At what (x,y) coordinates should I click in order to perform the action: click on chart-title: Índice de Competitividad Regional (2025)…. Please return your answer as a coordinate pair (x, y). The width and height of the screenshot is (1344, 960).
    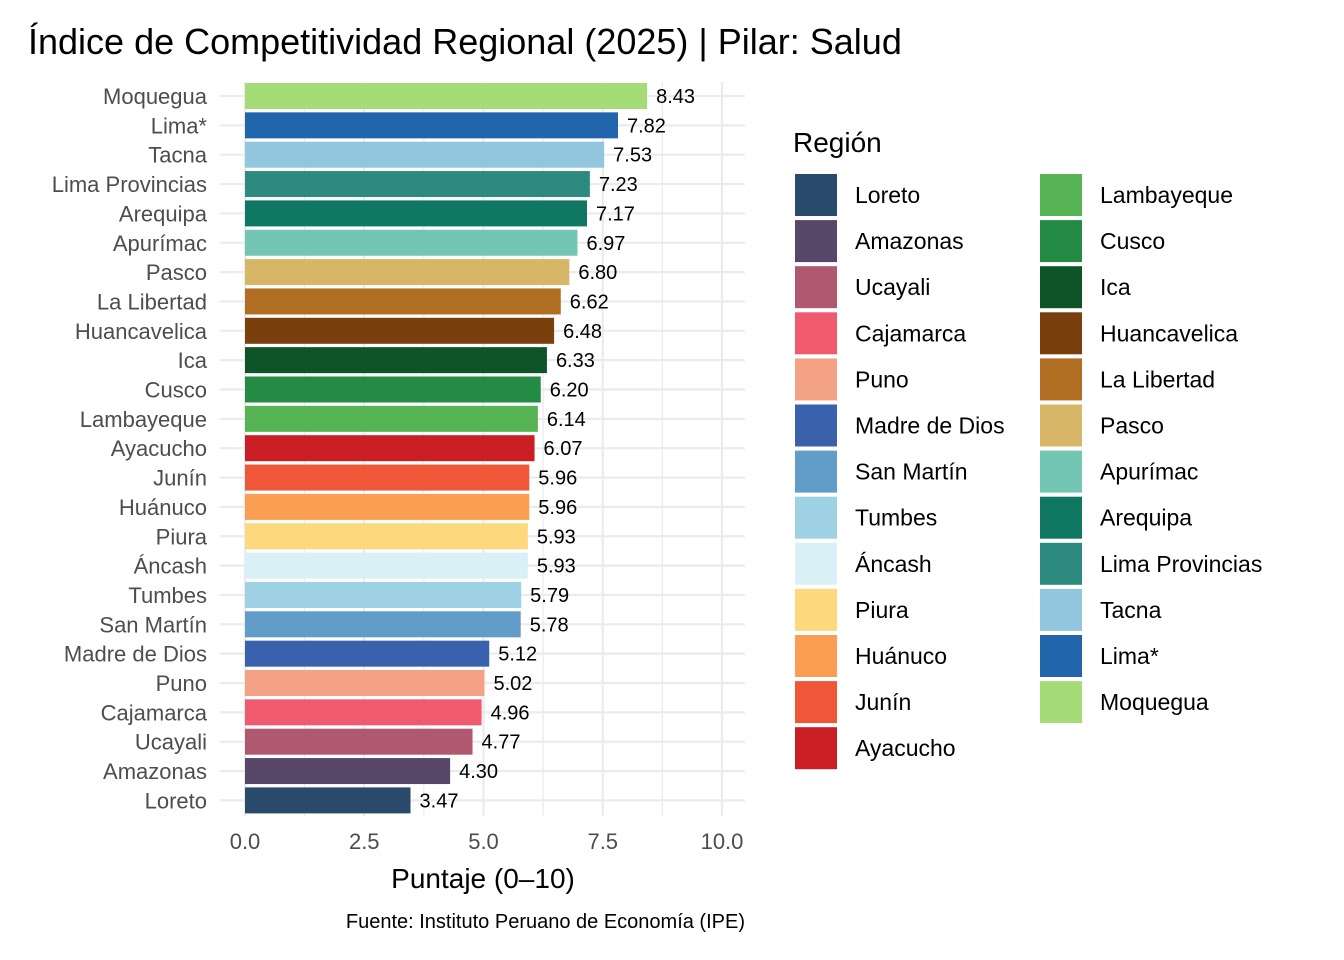
    Looking at the image, I should click on (465, 41).